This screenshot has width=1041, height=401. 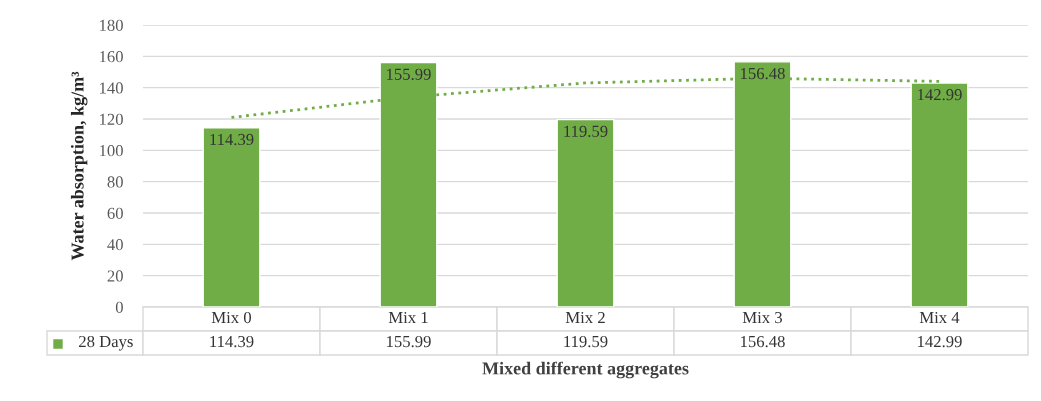 I want to click on data-label: 114.39, so click(x=232, y=341).